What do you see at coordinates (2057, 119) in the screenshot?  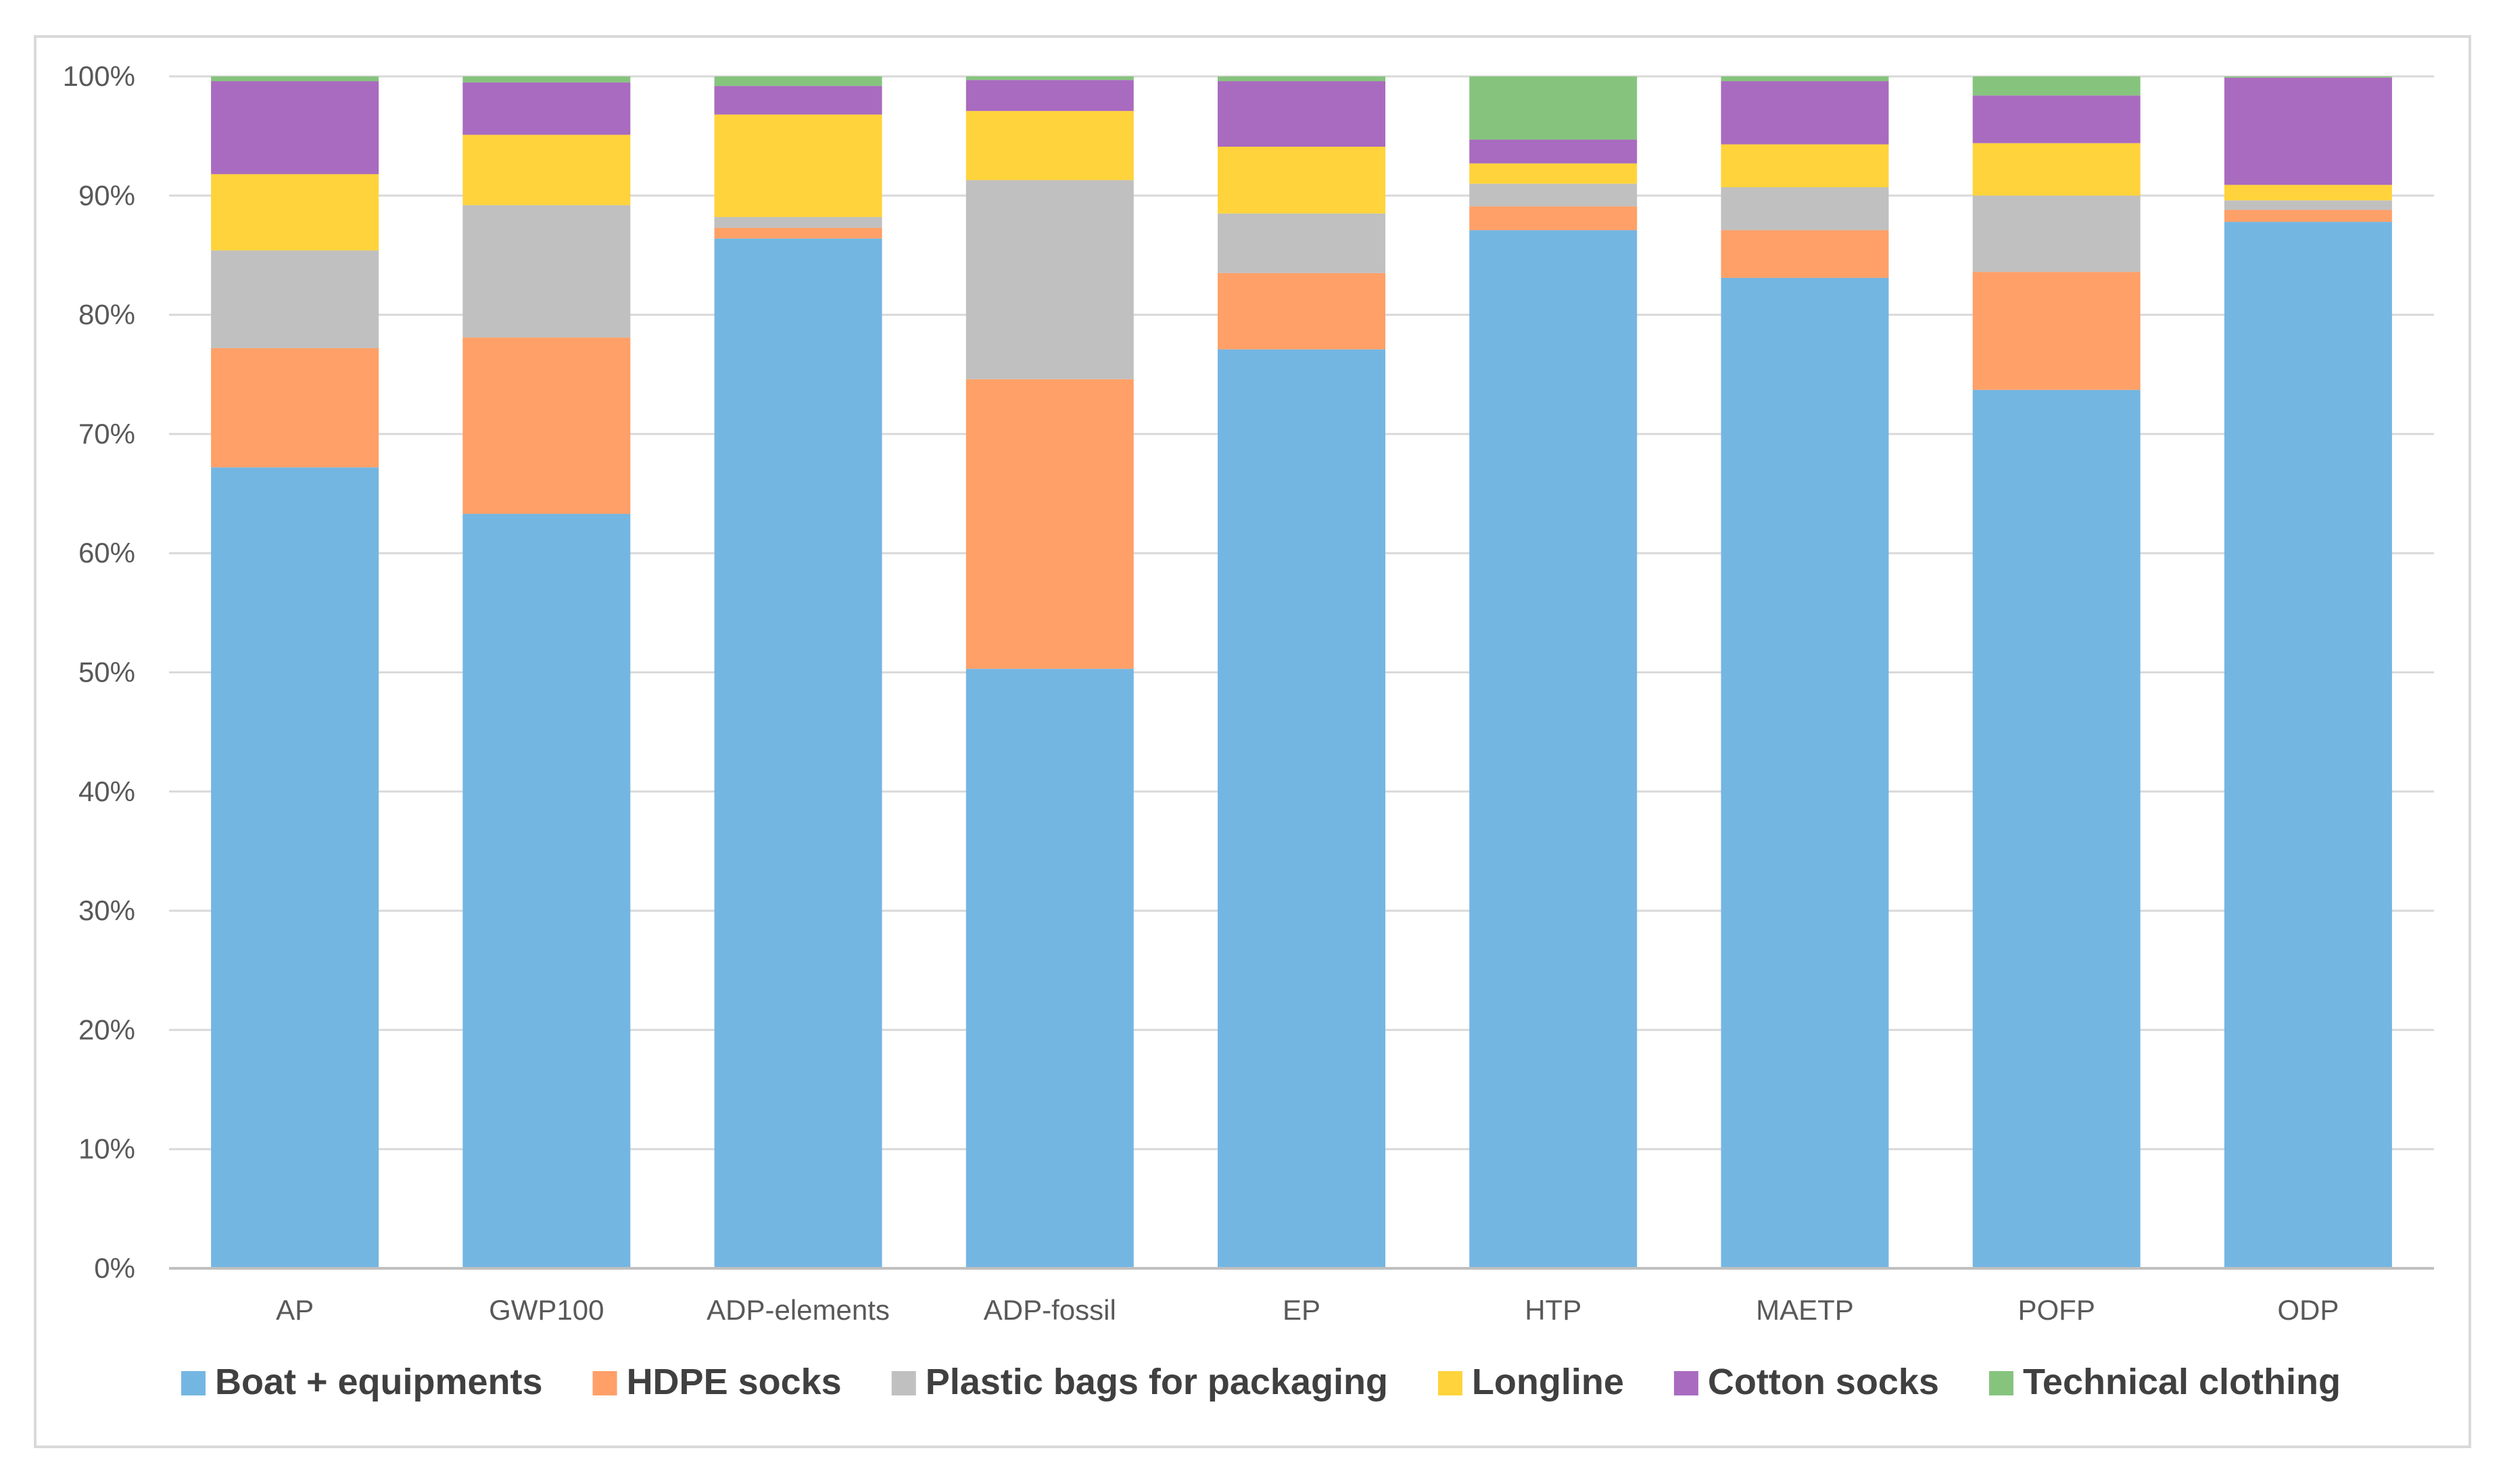 I see `bar-segment-cotton-socks-pofp` at bounding box center [2057, 119].